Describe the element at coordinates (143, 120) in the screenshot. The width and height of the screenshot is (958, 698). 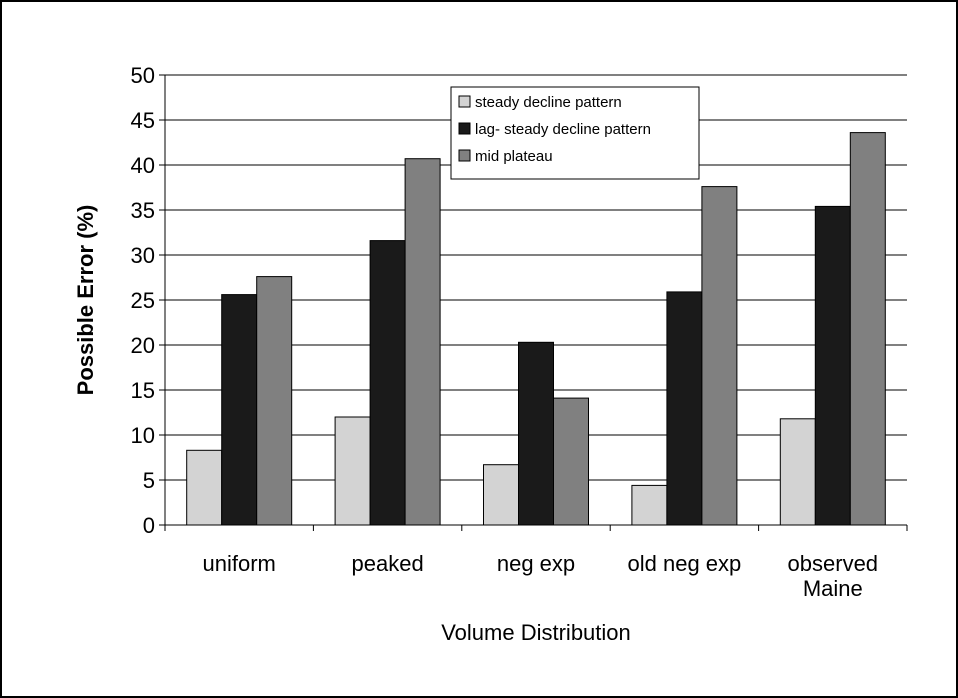
I see `y-tick-label: 45` at that location.